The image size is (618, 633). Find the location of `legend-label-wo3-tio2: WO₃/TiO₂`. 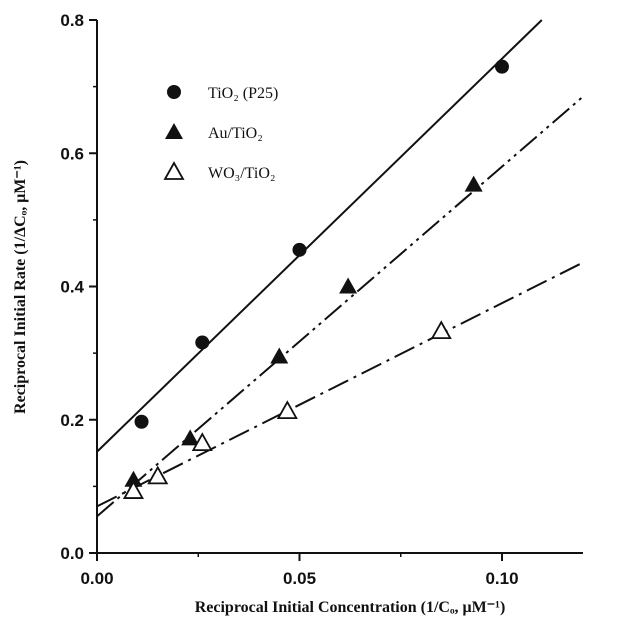

legend-label-wo3-tio2: WO₃/TiO₂ is located at coordinates (241, 173).